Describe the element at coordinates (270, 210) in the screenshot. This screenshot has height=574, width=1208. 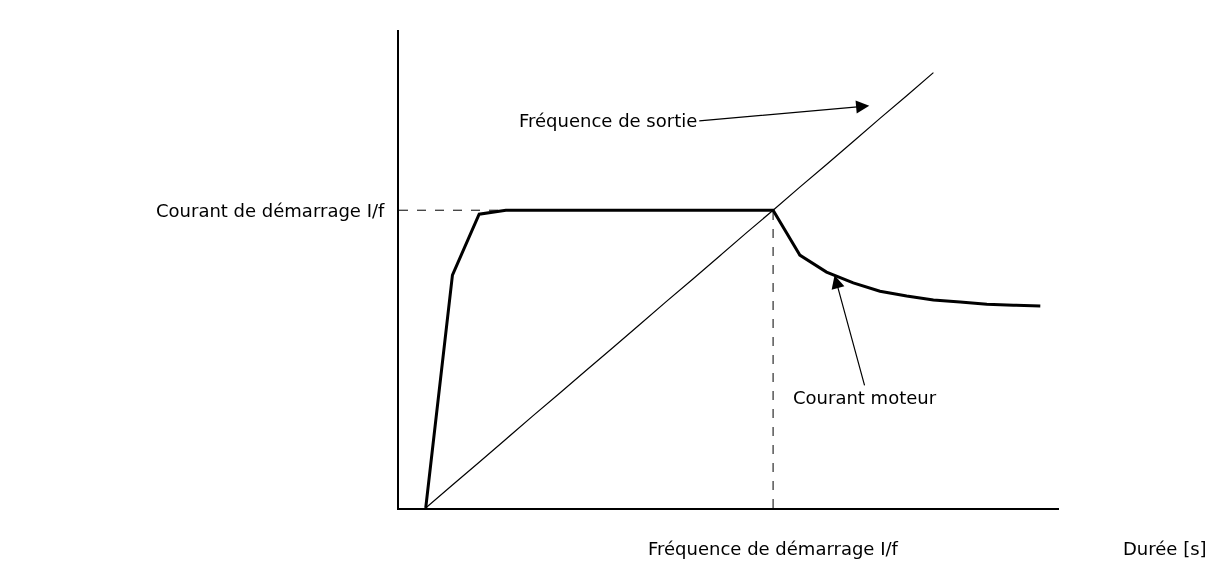
I see `ref-line-label: Courant de démarrage I/f` at that location.